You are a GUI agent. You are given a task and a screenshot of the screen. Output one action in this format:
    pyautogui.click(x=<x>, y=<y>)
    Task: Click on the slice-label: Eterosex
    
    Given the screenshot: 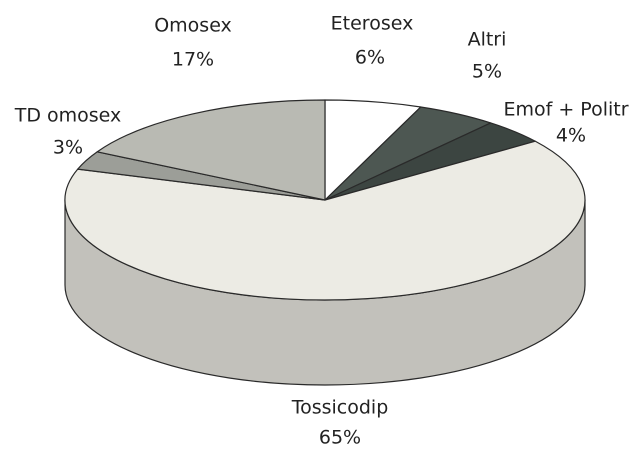 What is the action you would take?
    pyautogui.click(x=372, y=24)
    